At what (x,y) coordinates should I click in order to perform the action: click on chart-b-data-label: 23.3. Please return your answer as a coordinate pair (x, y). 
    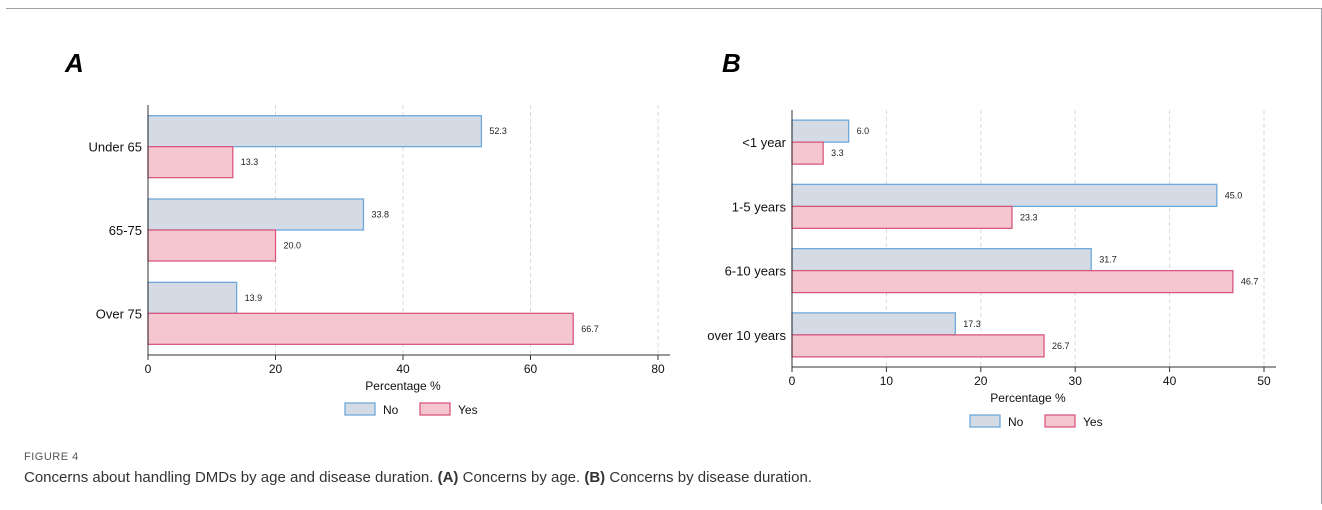
    Looking at the image, I should click on (1029, 217).